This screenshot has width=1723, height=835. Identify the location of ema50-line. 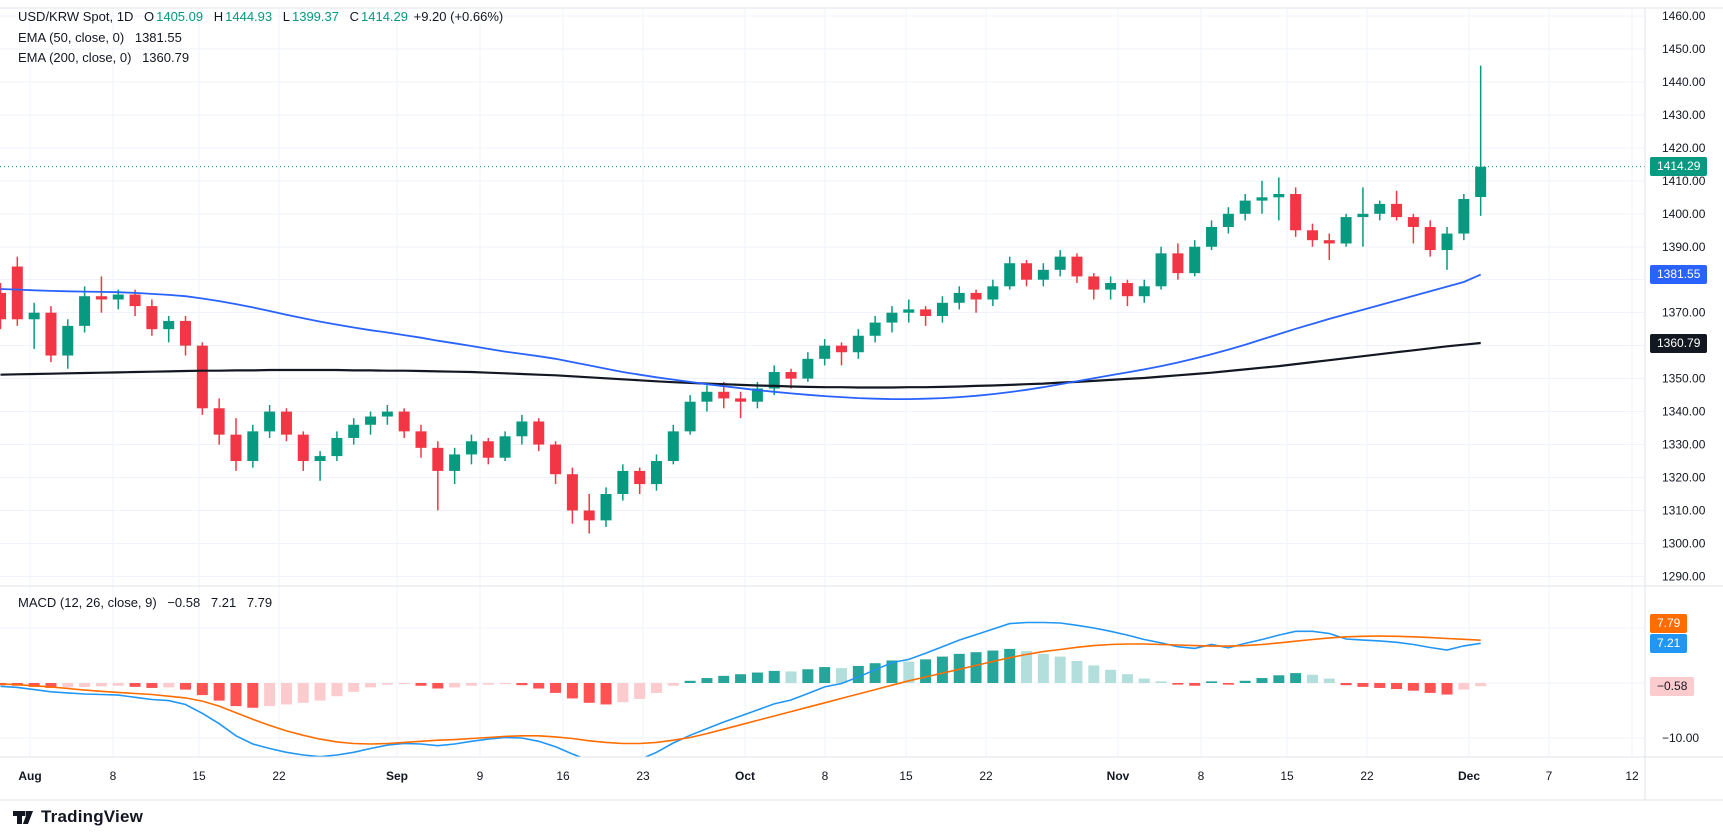
(741, 336).